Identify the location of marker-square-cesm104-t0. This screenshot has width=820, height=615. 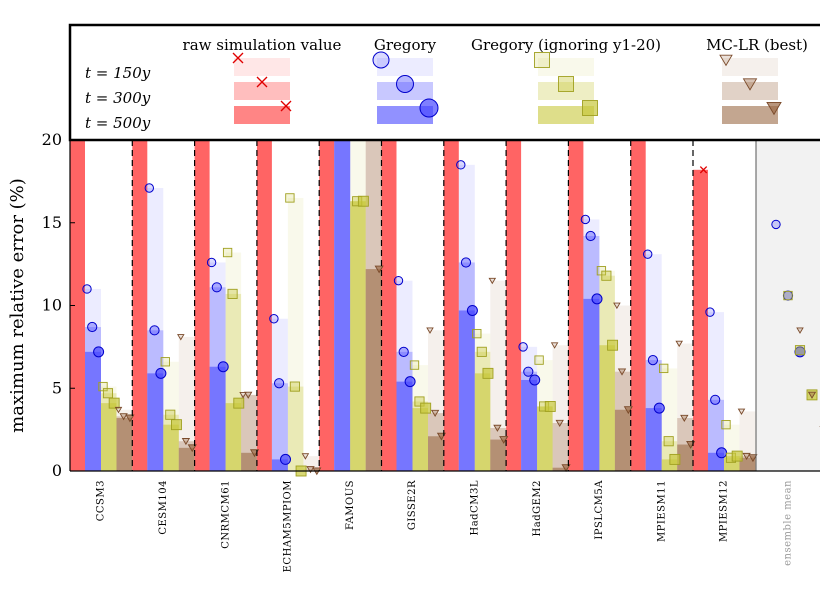
(165, 362).